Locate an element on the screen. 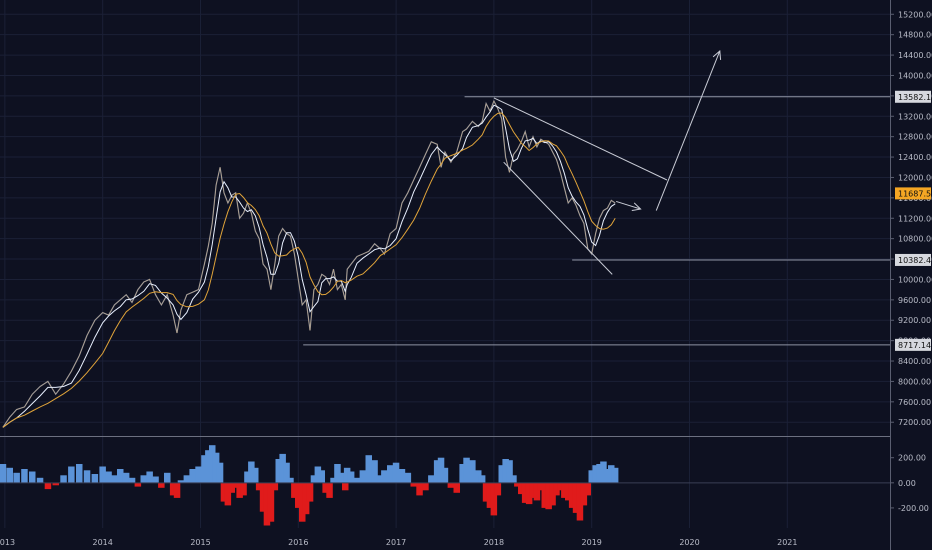 This screenshot has height=550, width=932. forecast-arrow-long is located at coordinates (688, 130).